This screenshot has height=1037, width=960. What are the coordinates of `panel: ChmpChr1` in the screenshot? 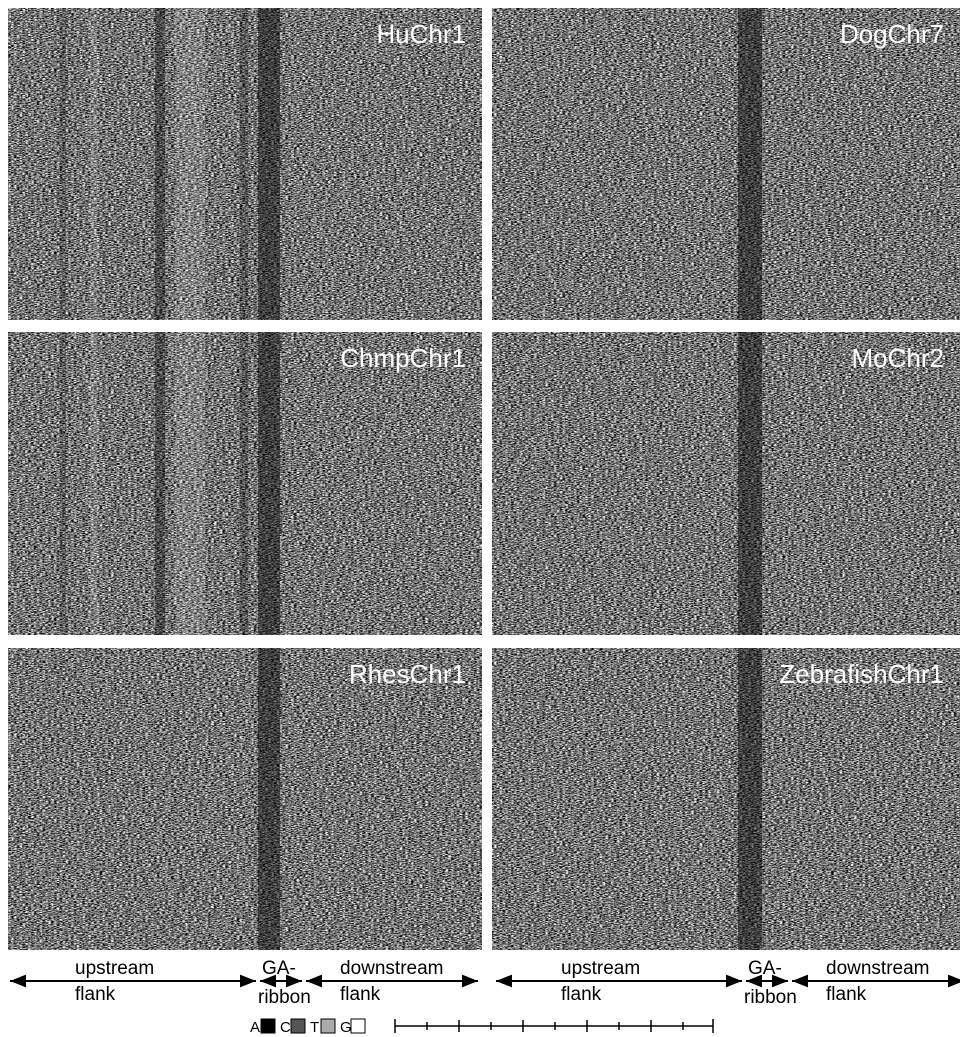 It's located at (245, 483).